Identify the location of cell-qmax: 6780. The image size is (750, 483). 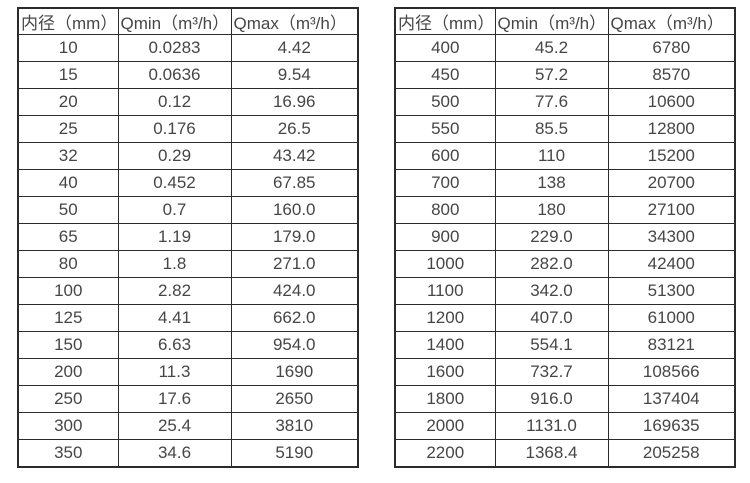
(671, 48).